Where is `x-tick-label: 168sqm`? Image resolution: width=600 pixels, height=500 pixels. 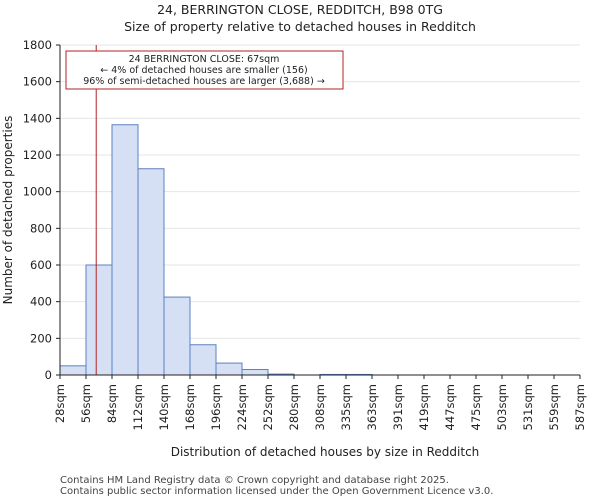 x-tick-label: 168sqm is located at coordinates (190, 407).